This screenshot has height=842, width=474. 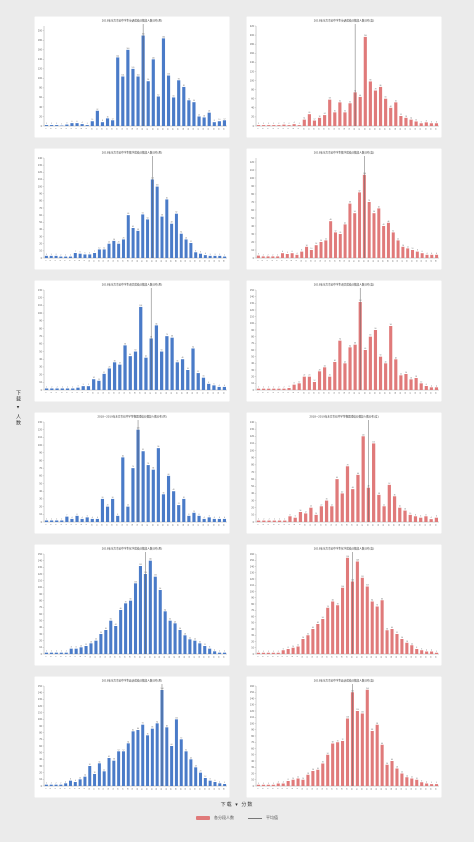 What do you see at coordinates (263, 818) in the screenshot?
I see `legend-item-mean: 平均值` at bounding box center [263, 818].